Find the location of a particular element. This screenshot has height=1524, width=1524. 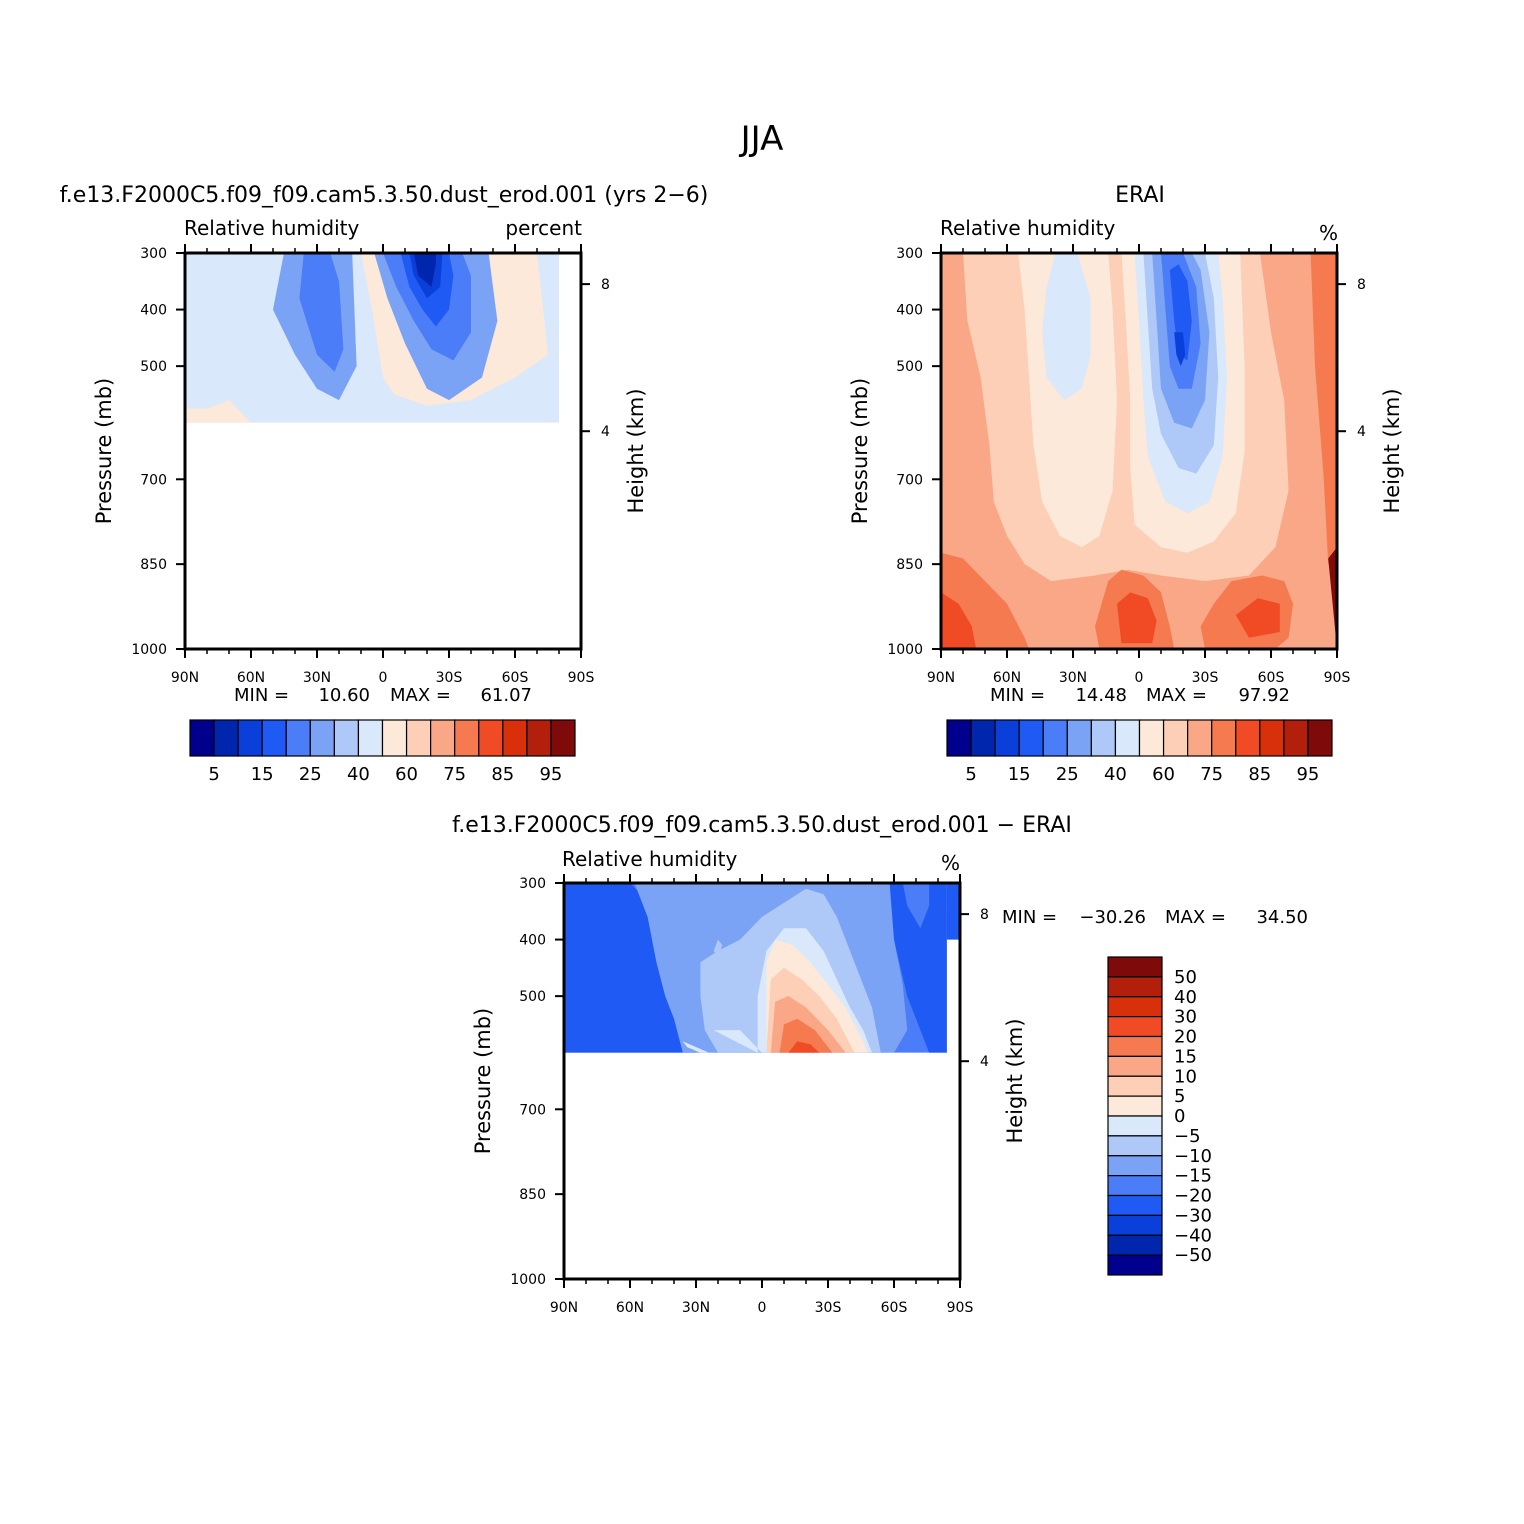

colorbar-label: 25 is located at coordinates (1067, 774).